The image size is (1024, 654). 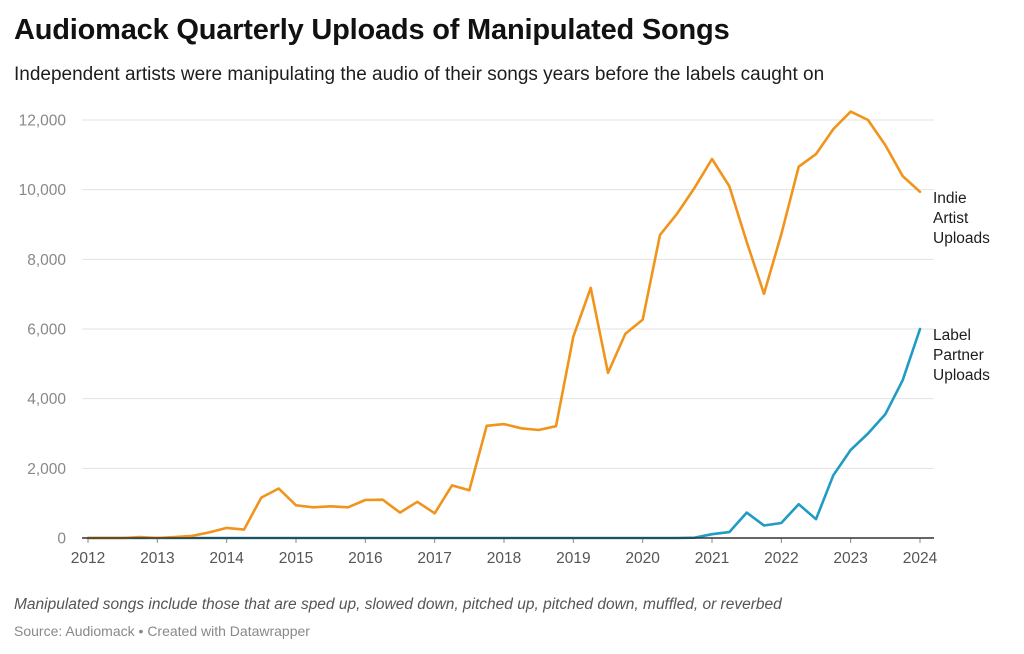 I want to click on credit-text: Created with Datawrapper, so click(x=228, y=631).